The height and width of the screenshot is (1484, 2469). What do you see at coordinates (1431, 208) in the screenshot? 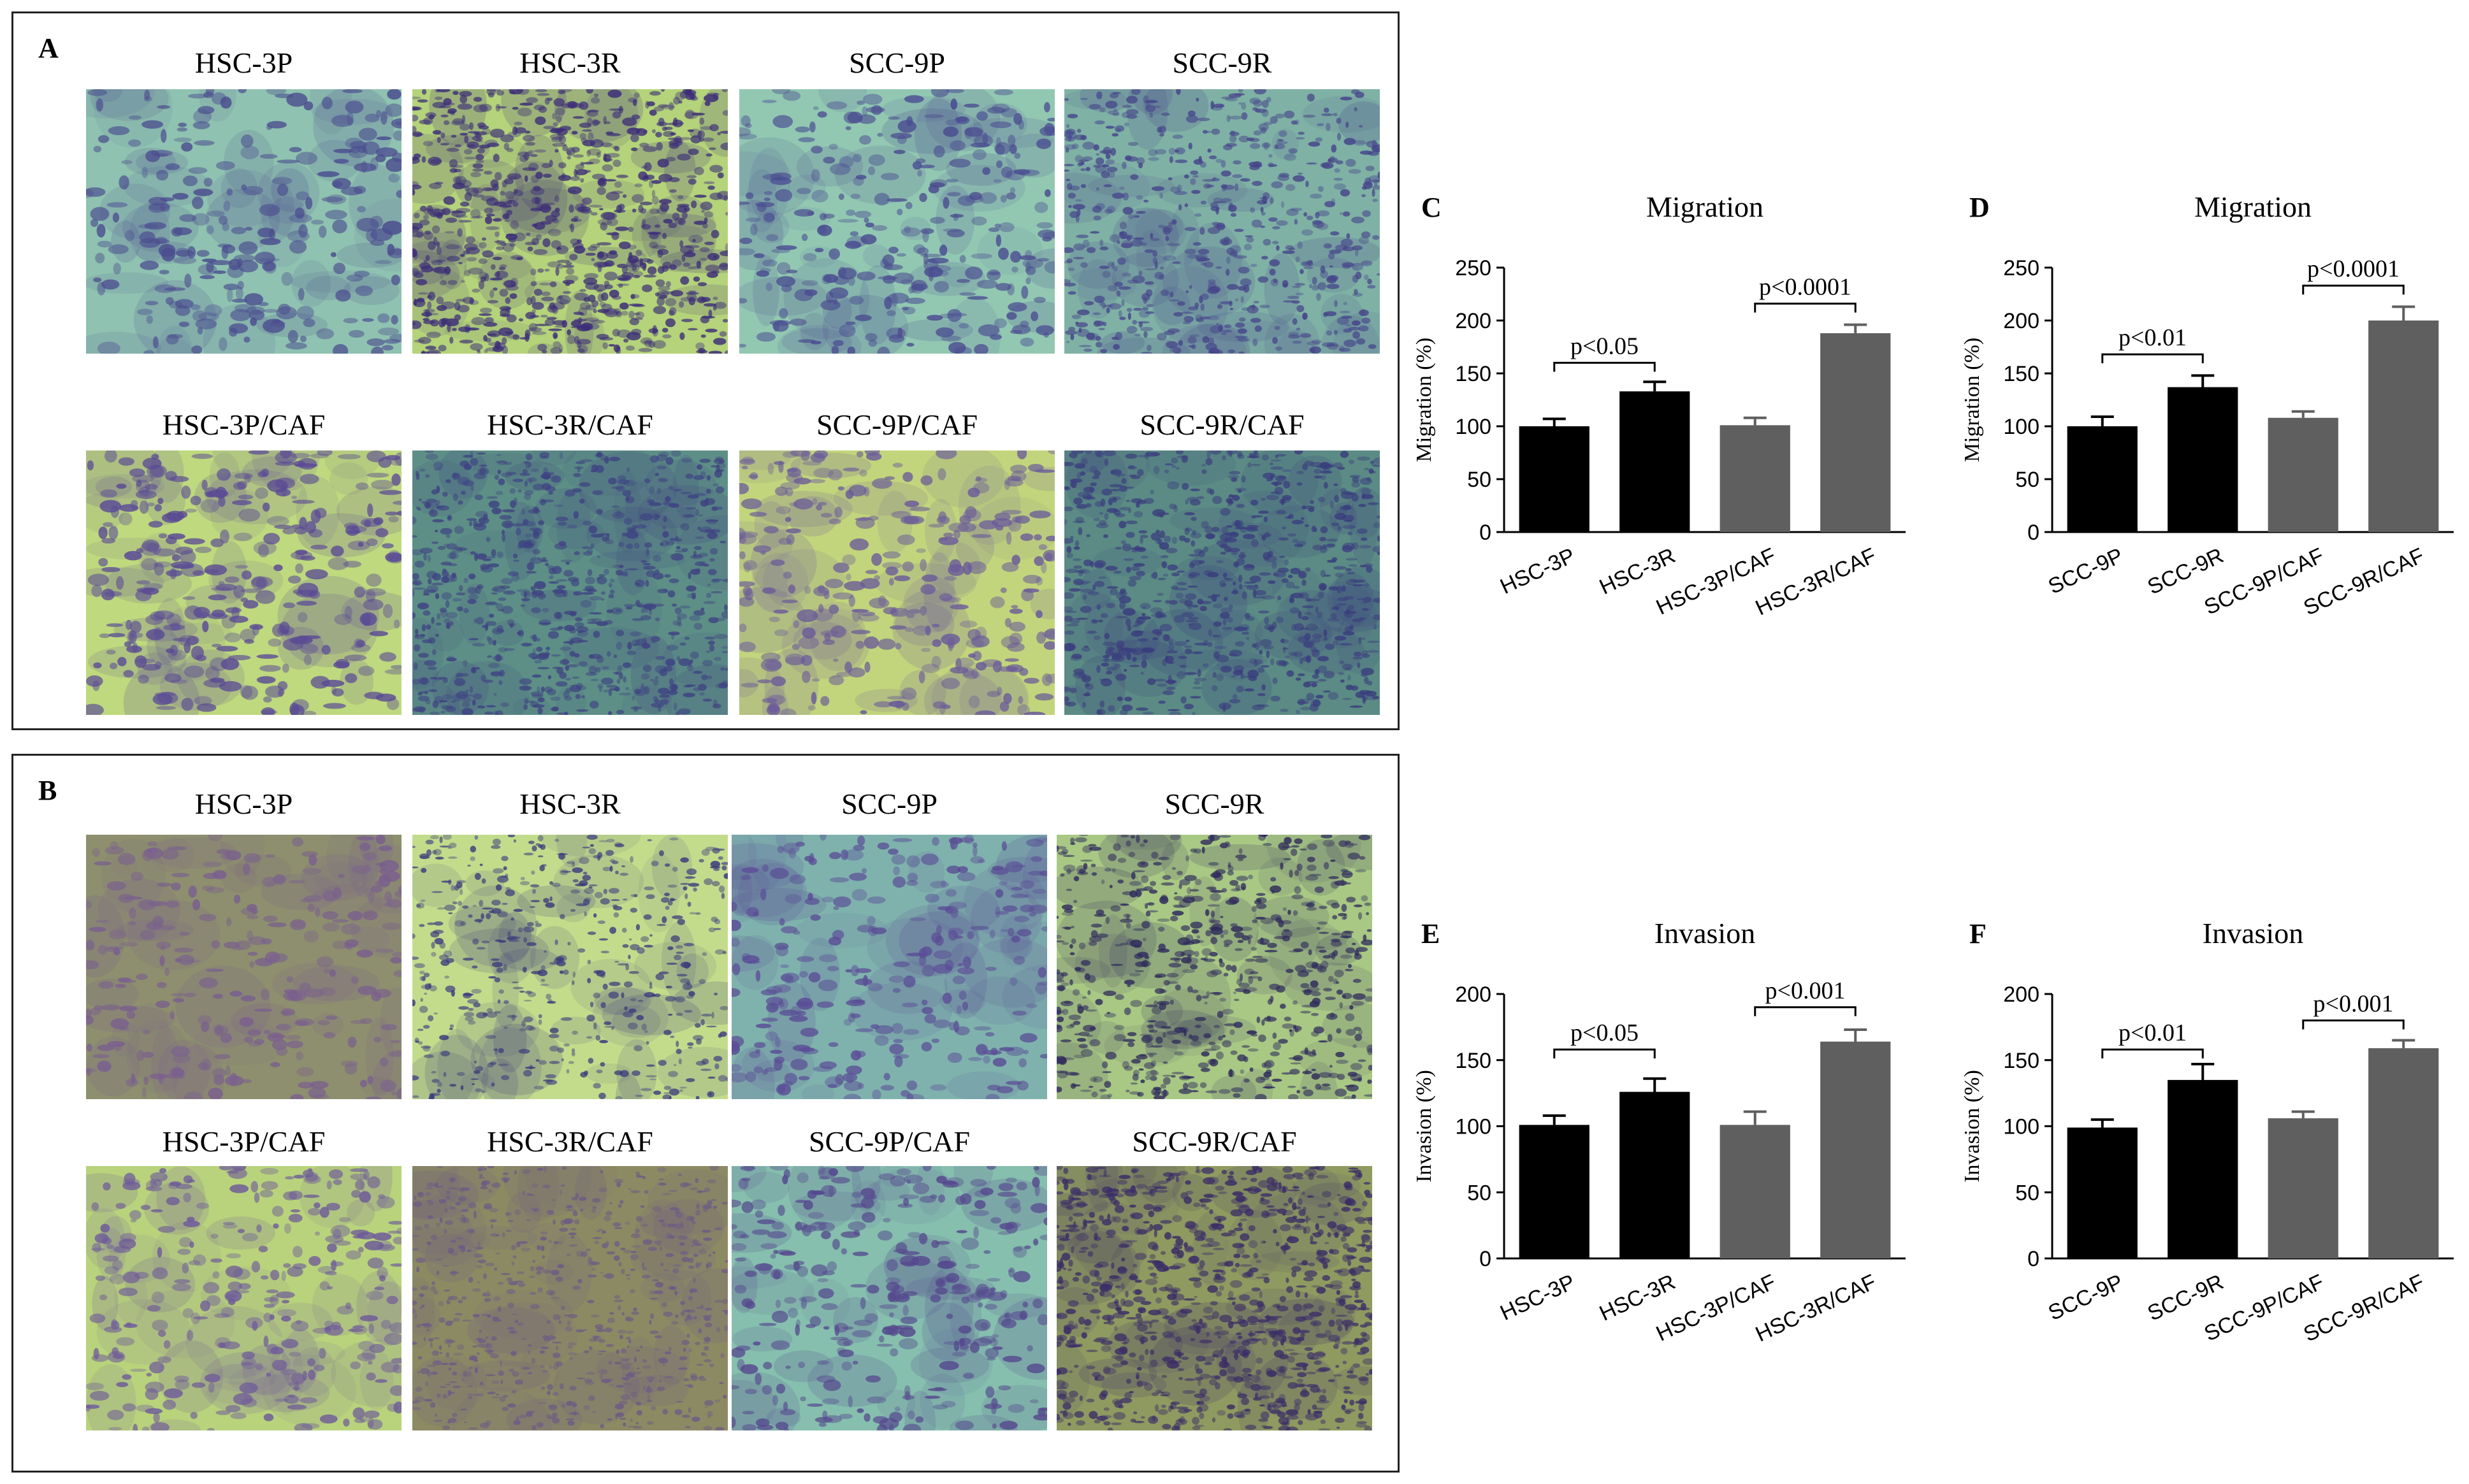
I see `chart-c-panel-letter: C` at bounding box center [1431, 208].